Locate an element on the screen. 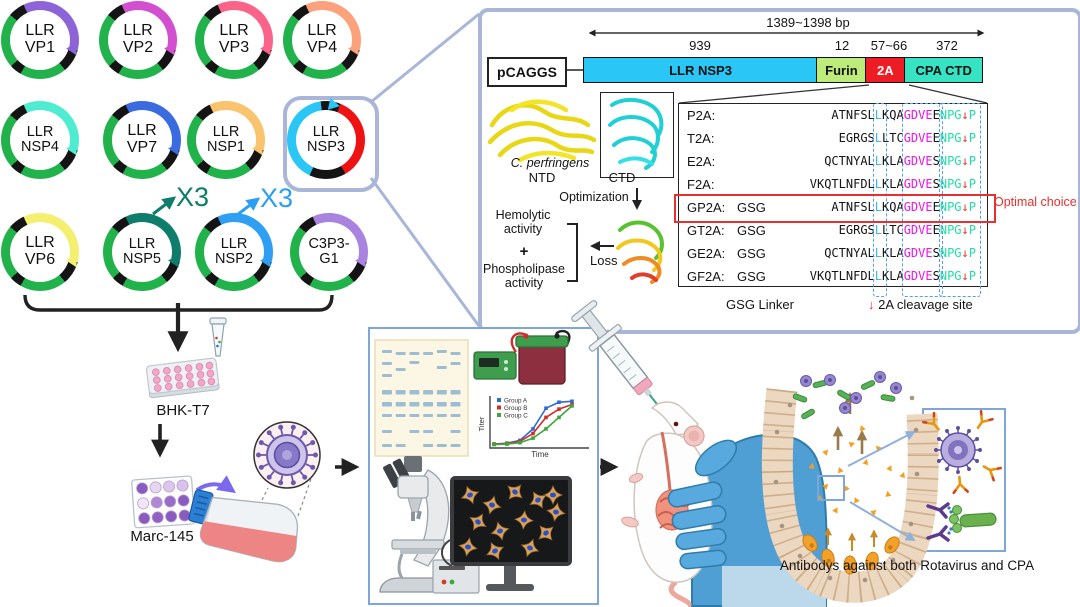 This screenshot has width=1080, height=607. peptide-row-e2a: E2A: QCTNYALLKLAGDVESNPG↓P is located at coordinates (831, 161).